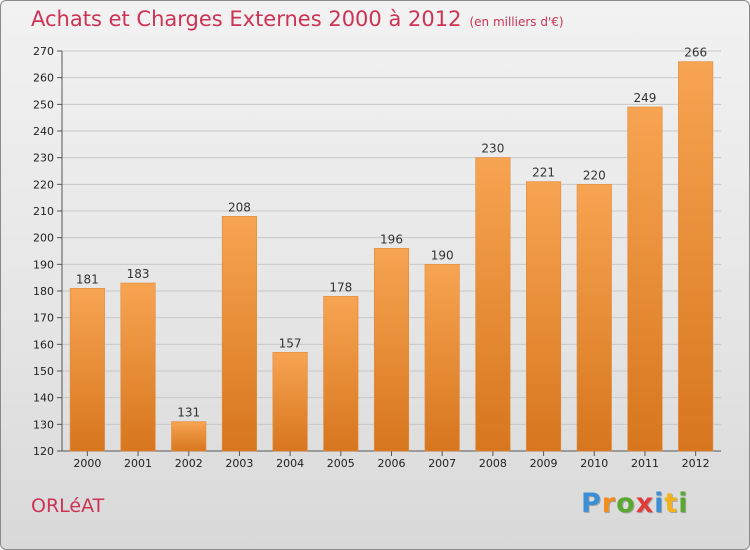 The image size is (750, 550). What do you see at coordinates (341, 463) in the screenshot?
I see `x-tick-label-2005: 2005` at bounding box center [341, 463].